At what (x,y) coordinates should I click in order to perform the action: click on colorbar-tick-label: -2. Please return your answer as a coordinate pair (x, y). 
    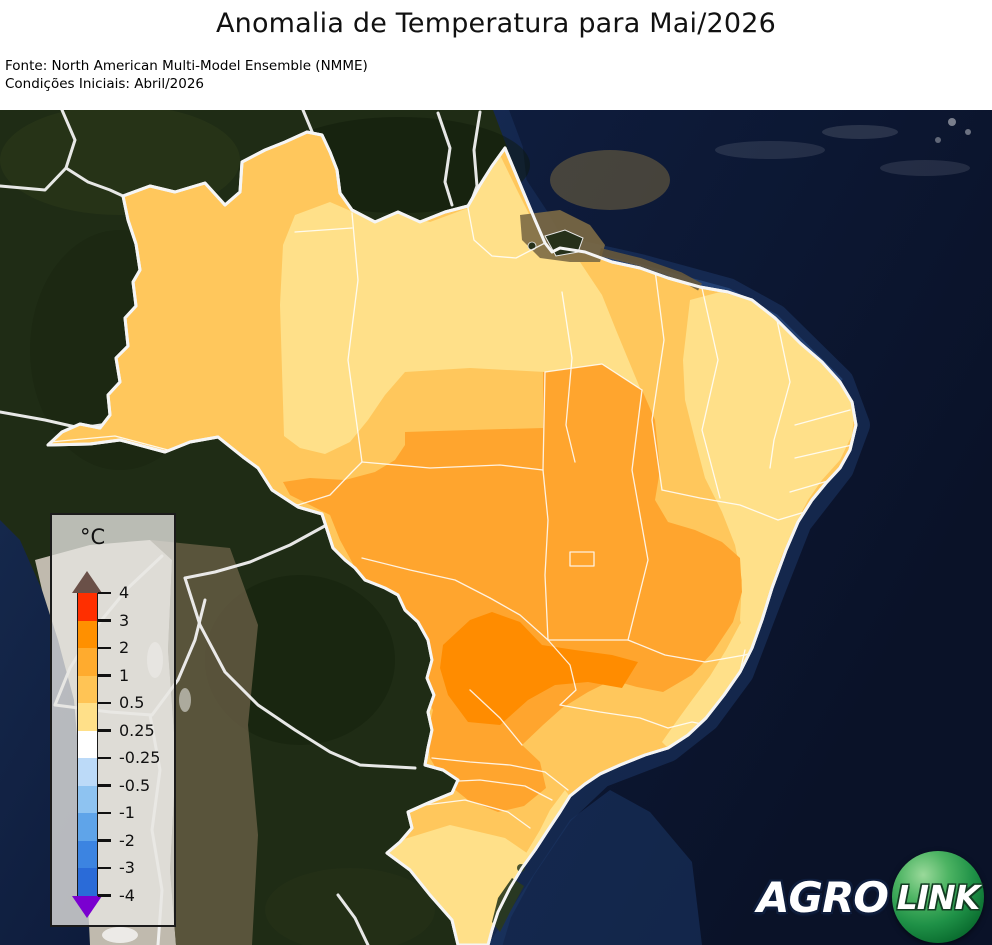
    Looking at the image, I should click on (127, 840).